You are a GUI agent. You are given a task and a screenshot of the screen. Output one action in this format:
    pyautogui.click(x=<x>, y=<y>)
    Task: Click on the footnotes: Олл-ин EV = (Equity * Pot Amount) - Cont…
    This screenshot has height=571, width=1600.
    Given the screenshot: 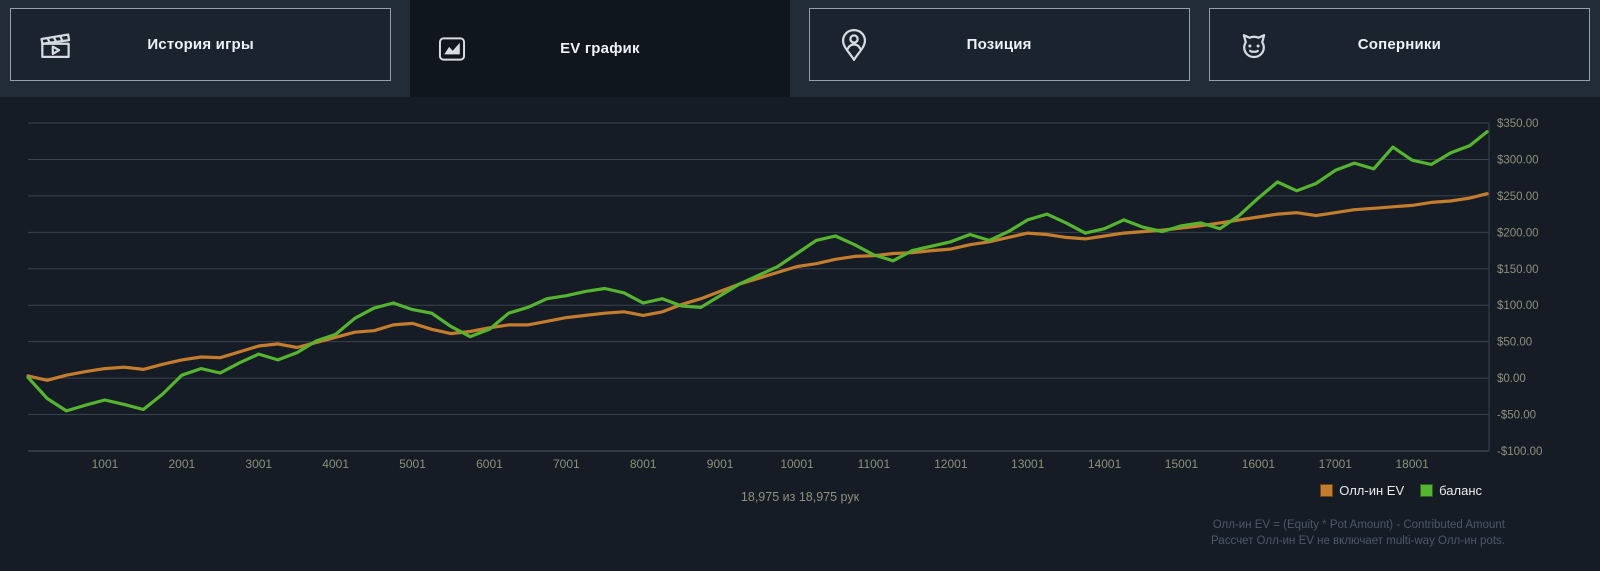 What is the action you would take?
    pyautogui.click(x=1358, y=533)
    